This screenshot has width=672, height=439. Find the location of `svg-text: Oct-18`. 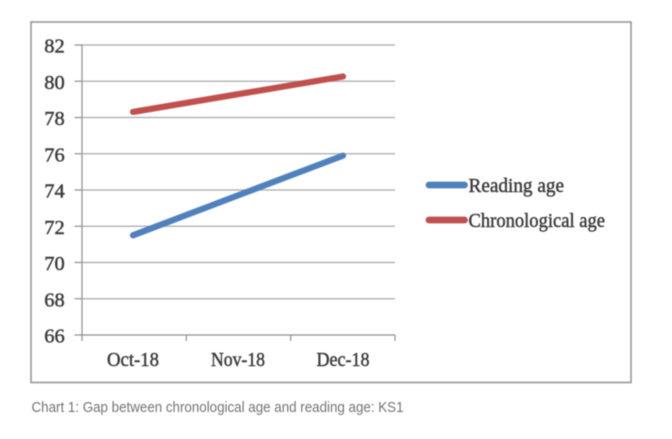

svg-text: Oct-18 is located at coordinates (133, 360).